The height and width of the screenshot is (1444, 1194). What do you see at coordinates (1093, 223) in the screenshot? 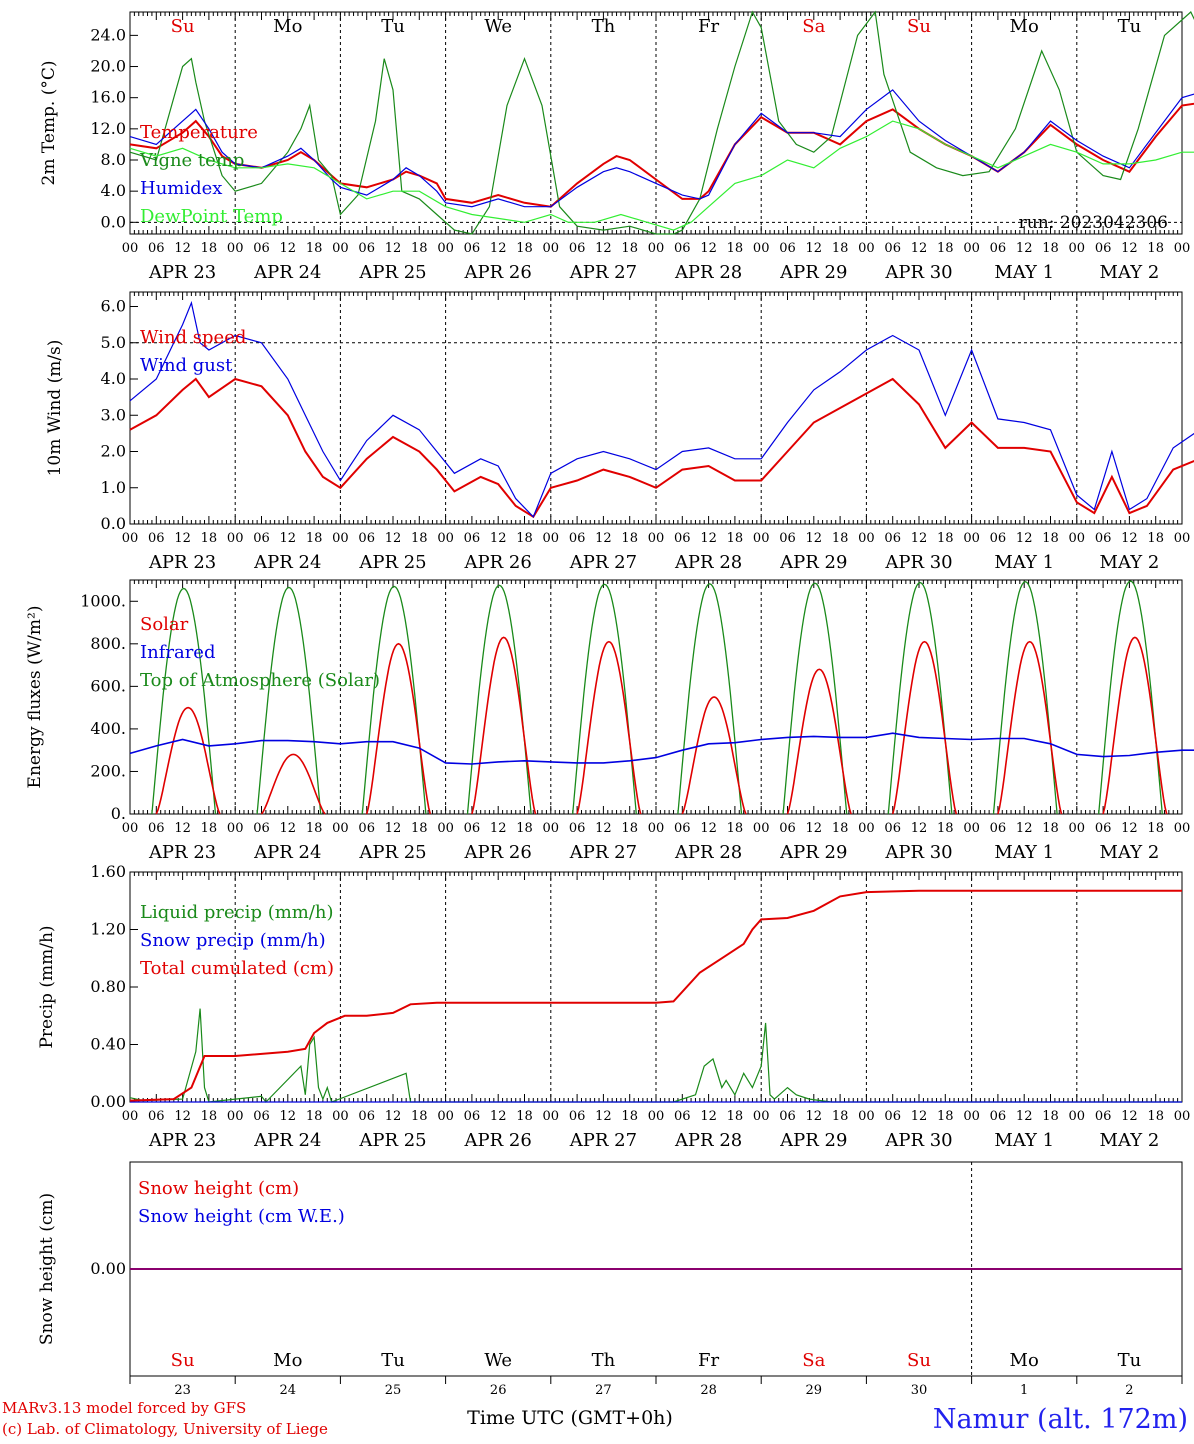
I see `run-label: run: 2023042306` at bounding box center [1093, 223].